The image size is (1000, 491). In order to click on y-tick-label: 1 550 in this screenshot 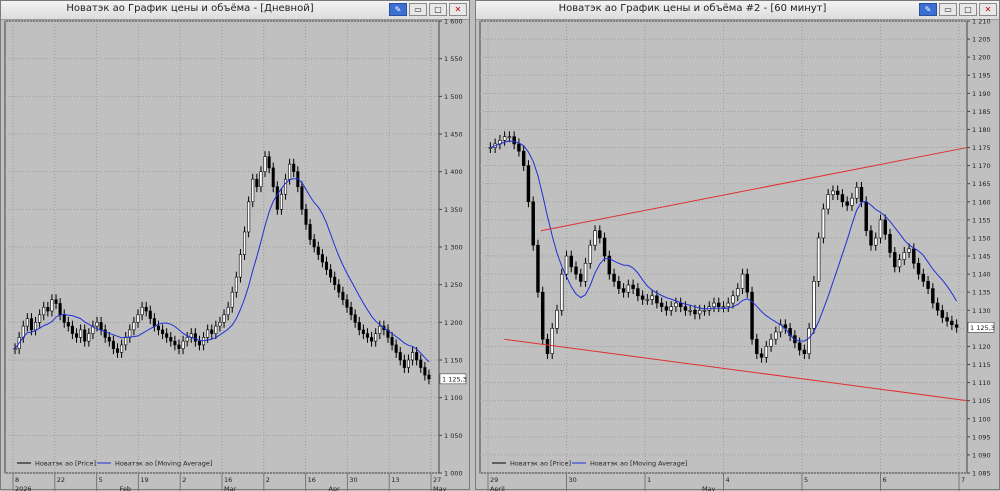, I will do `click(453, 59)`.